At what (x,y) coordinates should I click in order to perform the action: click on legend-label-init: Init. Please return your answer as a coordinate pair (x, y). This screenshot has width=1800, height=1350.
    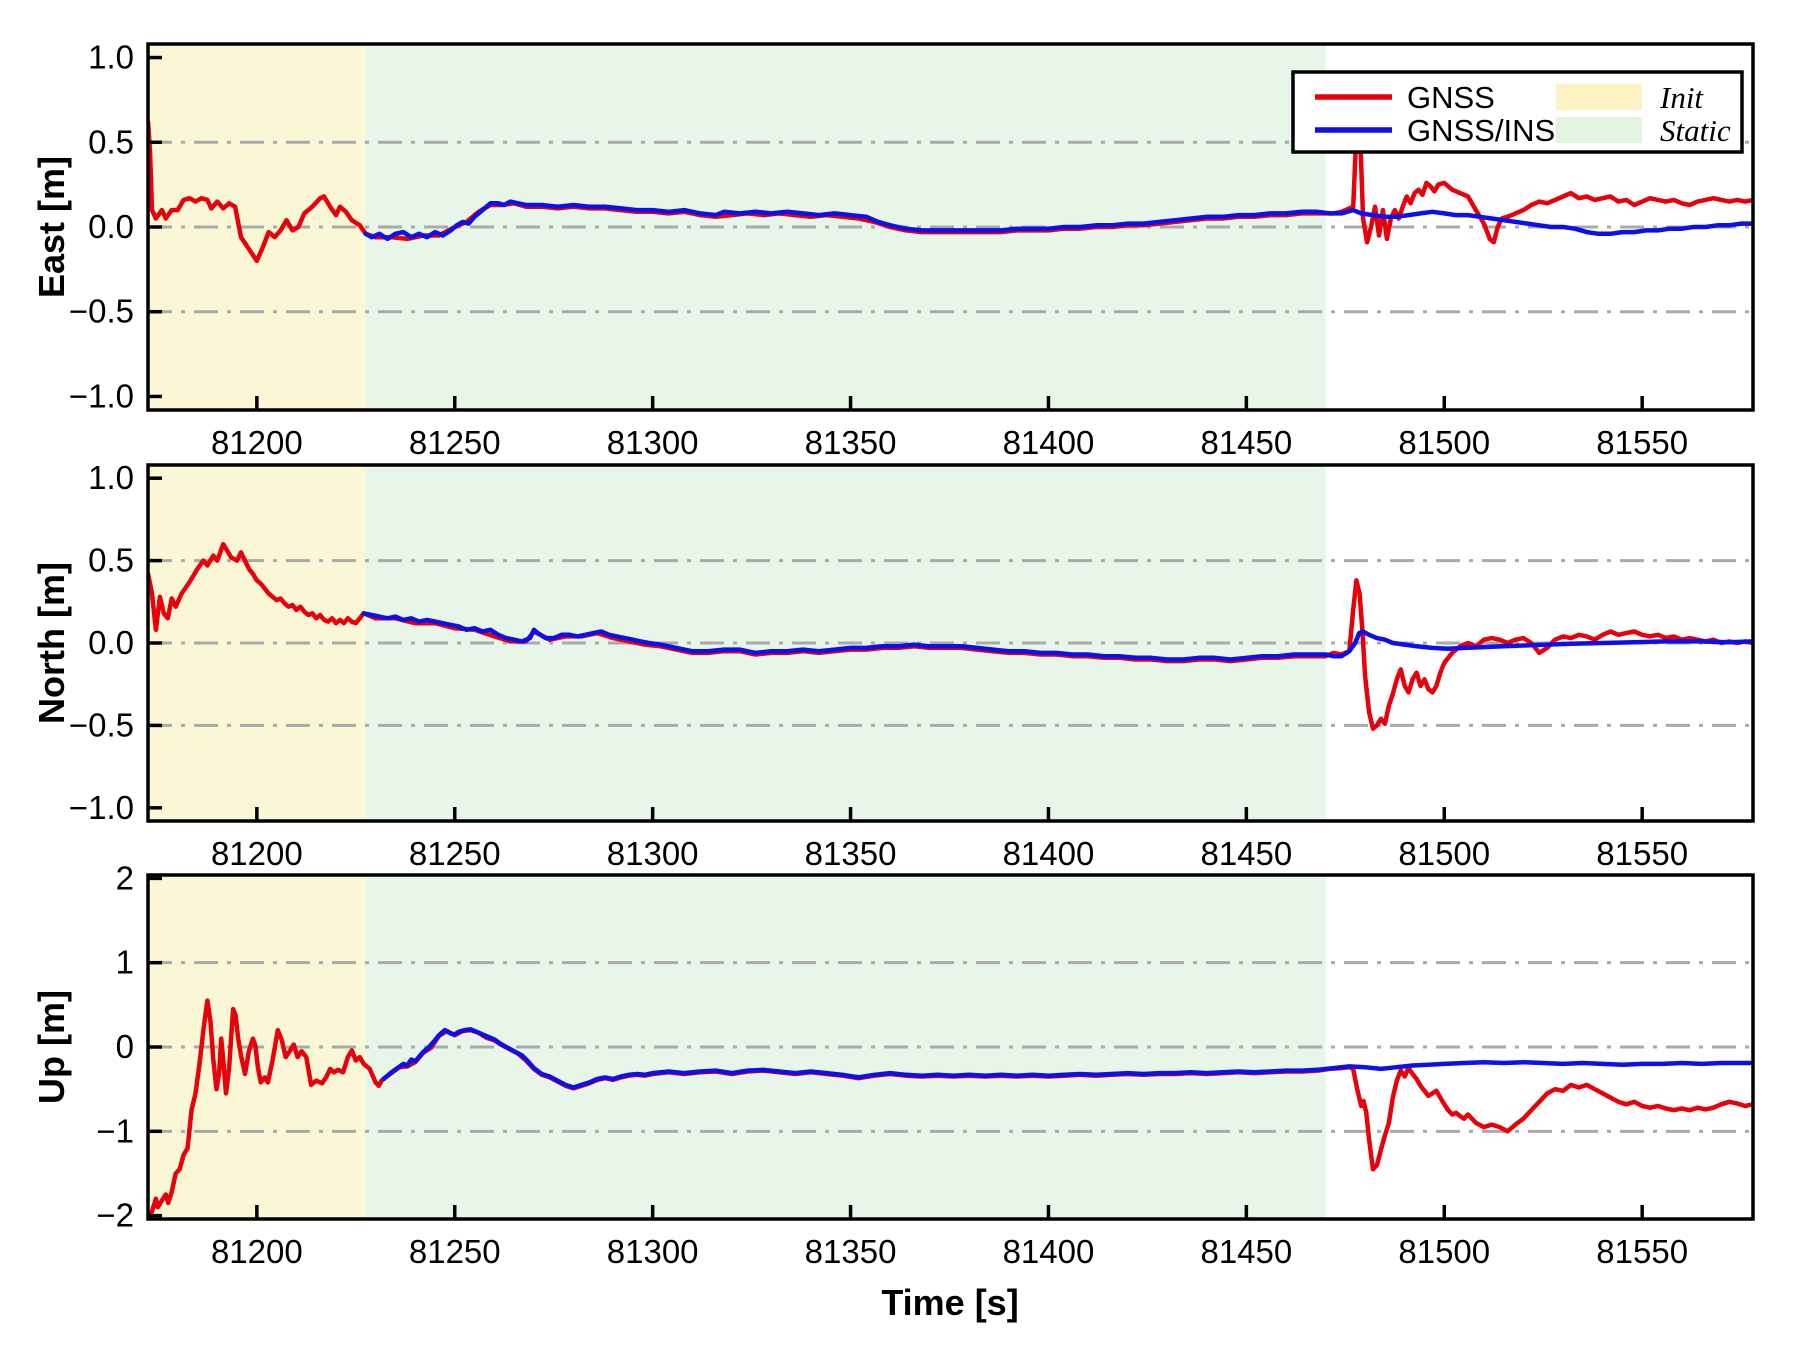
    Looking at the image, I should click on (1681, 97).